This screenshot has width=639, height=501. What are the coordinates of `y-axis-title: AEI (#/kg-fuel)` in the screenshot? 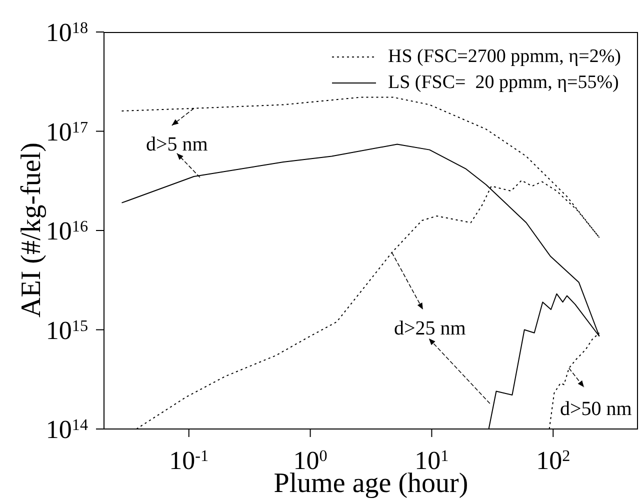 It's located at (31, 230).